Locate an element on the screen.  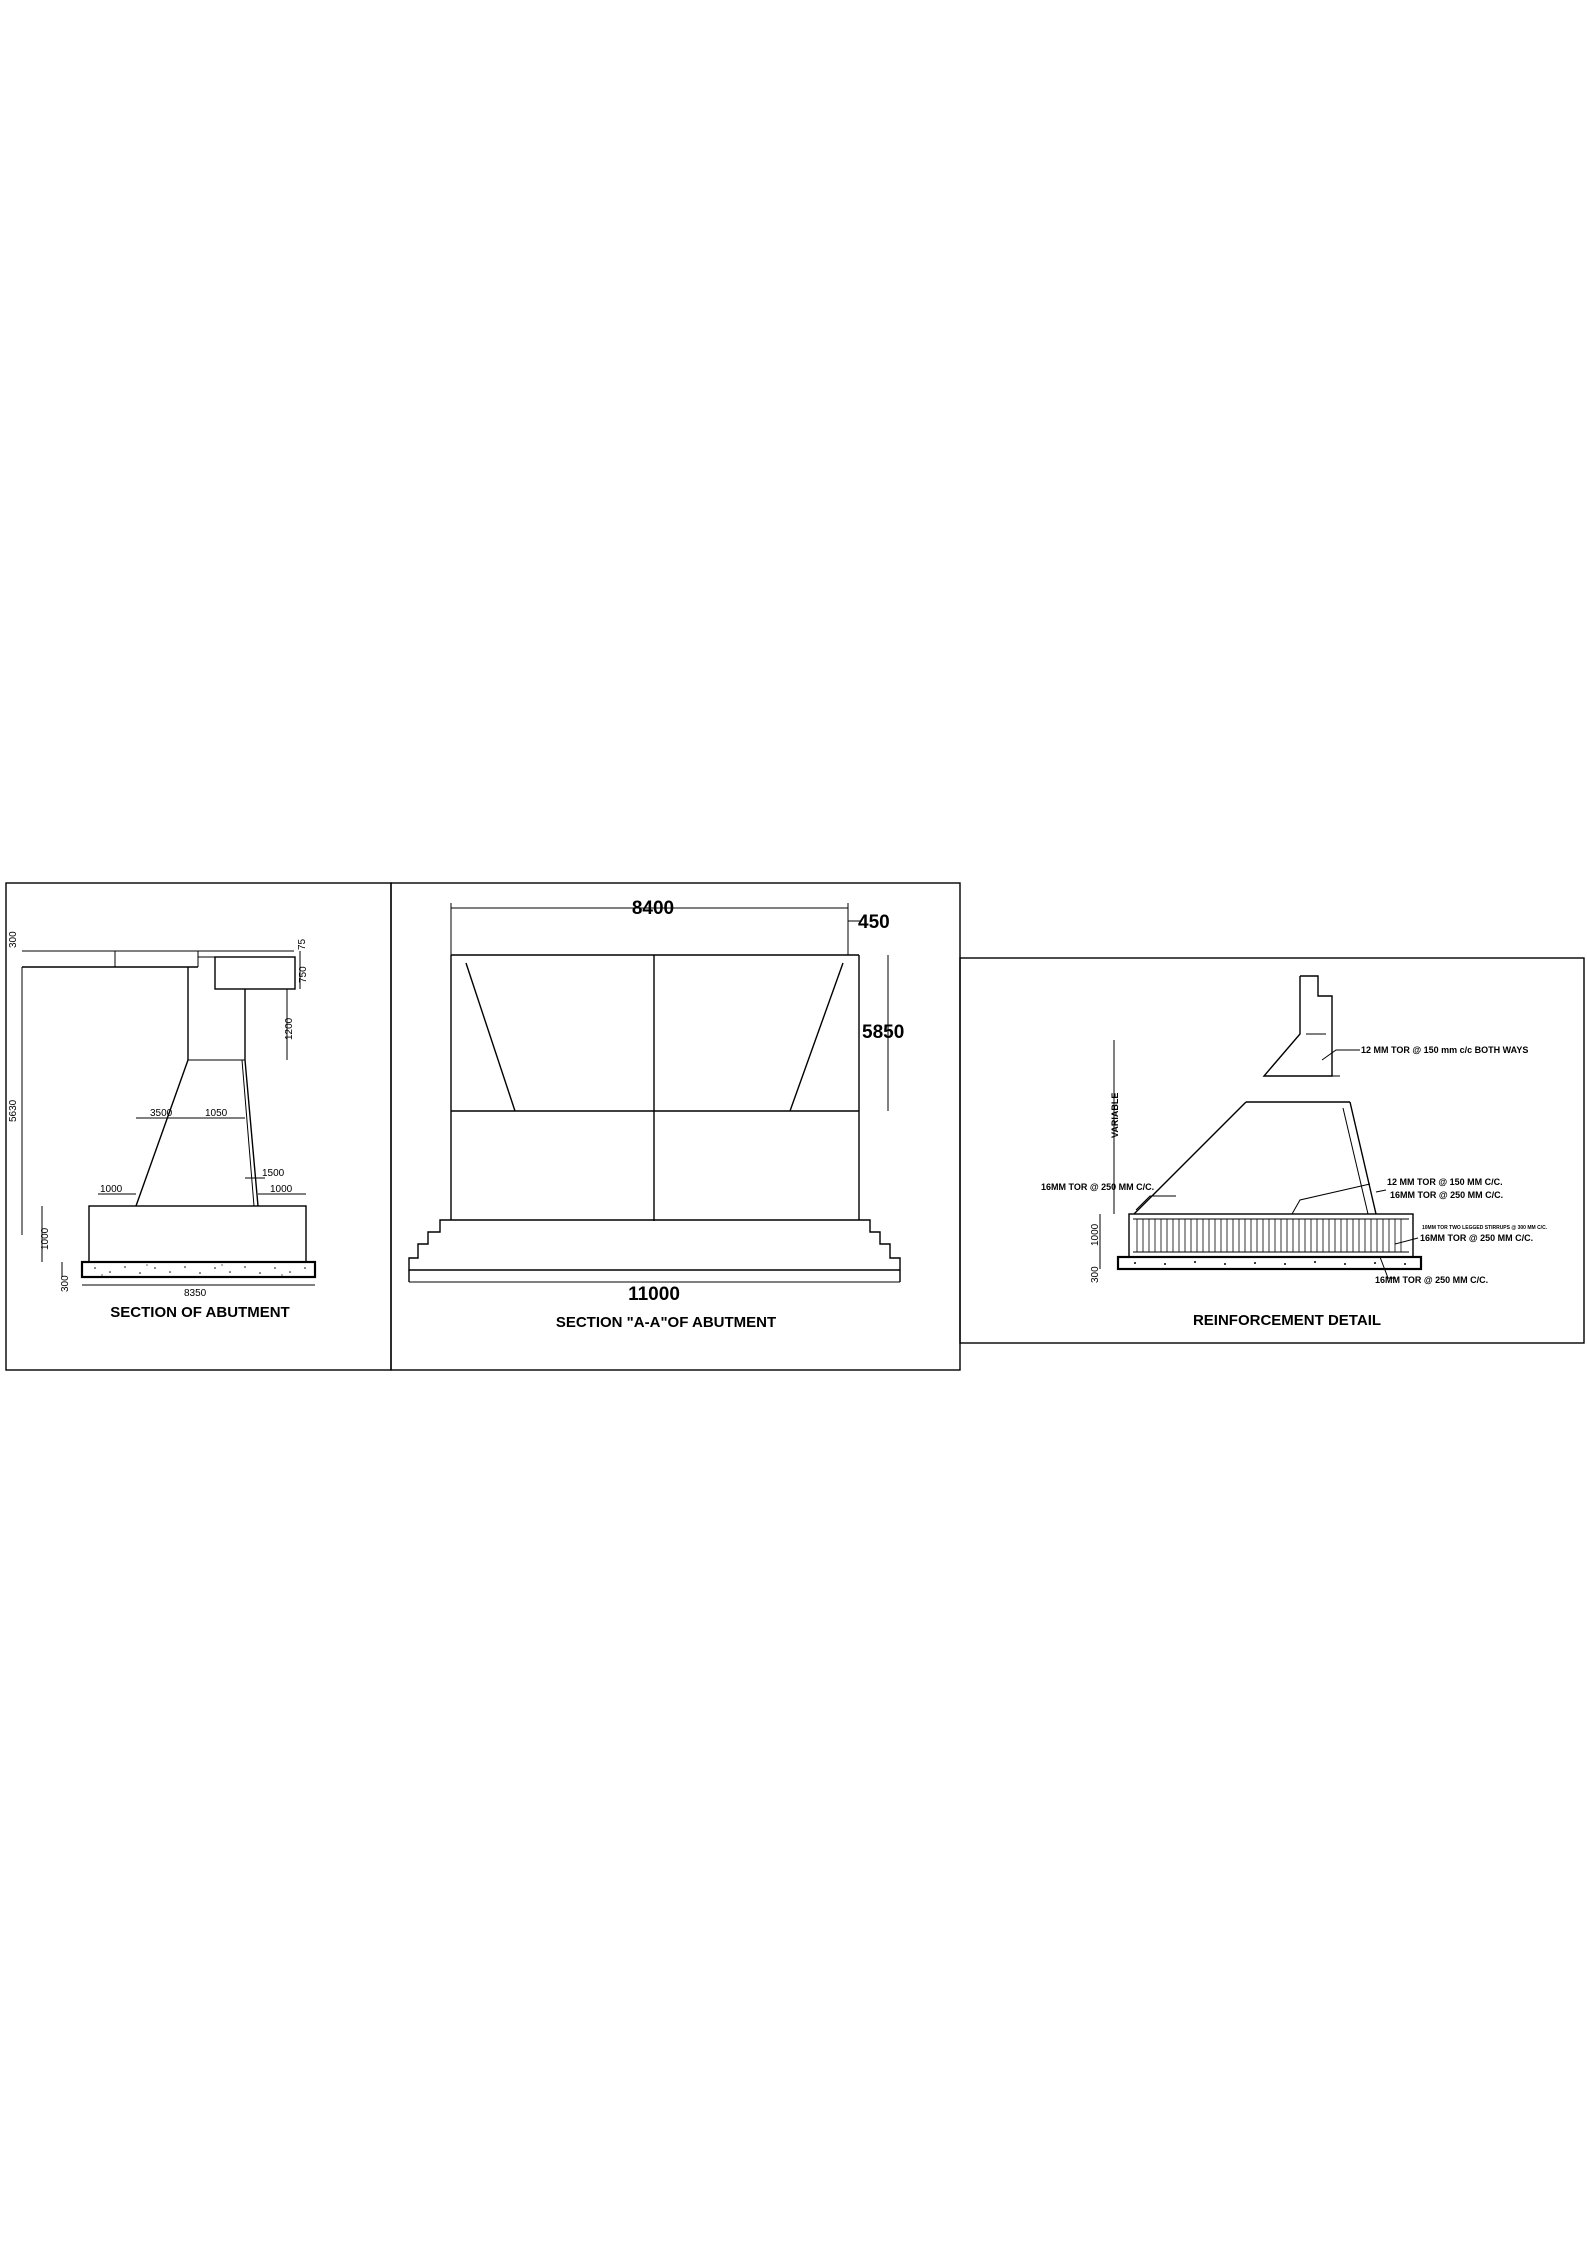
note-cap-bars: 12 MM TOR @ 150 mm c/c BOTH WAYS is located at coordinates (1444, 1050).